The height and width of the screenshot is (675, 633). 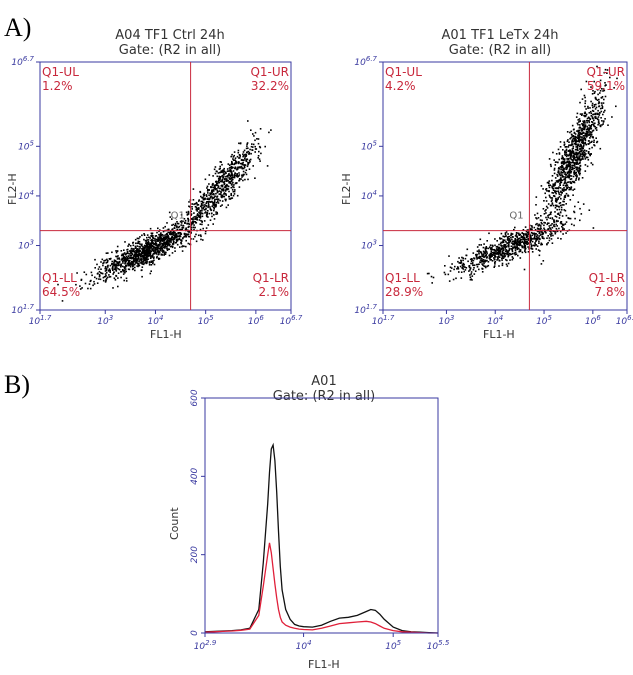 What do you see at coordinates (169, 35) in the screenshot?
I see `chart-title: A04 TF1 Ctrl 24h` at bounding box center [169, 35].